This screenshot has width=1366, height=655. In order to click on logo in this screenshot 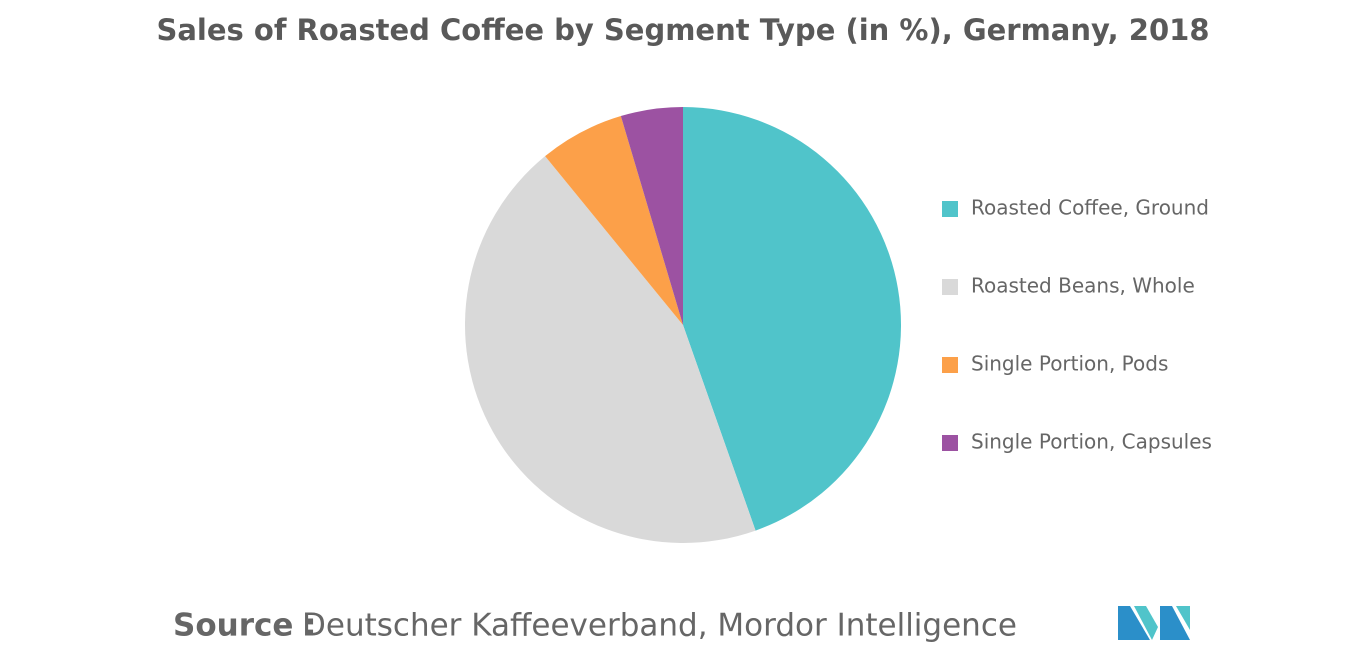, I will do `click(1154, 623)`.